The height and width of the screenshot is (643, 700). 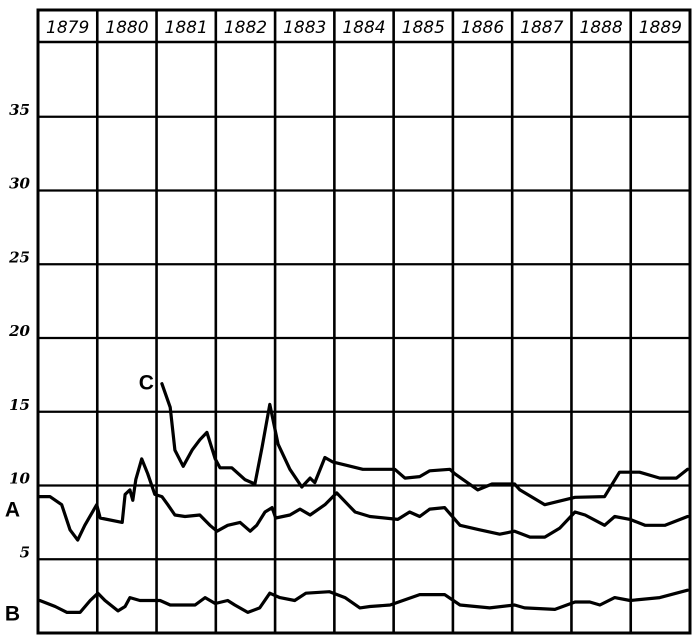 What do you see at coordinates (79, 499) in the screenshot?
I see `series-labels: A B C` at bounding box center [79, 499].